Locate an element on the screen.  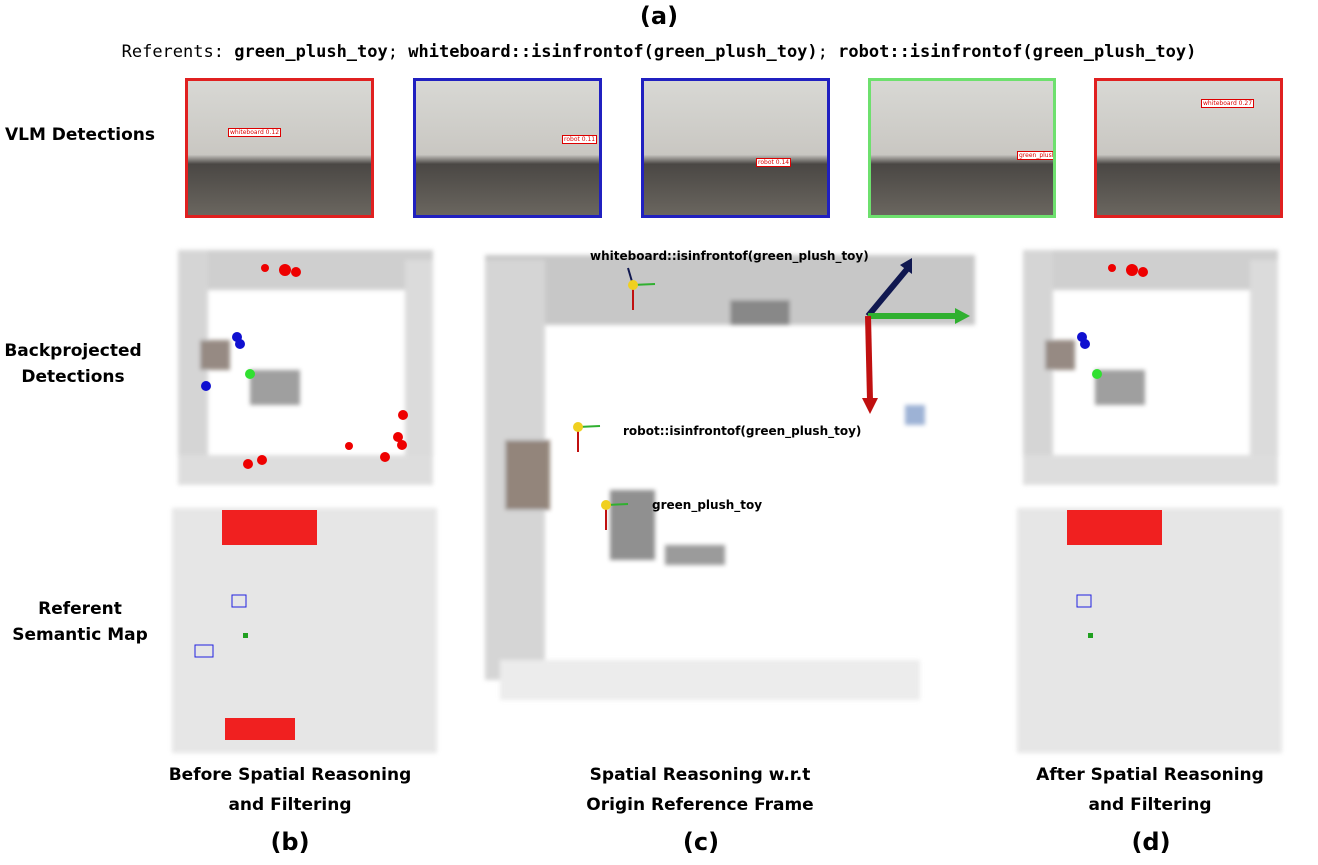
detection-image: whiteboard 0.27 is located at coordinates (1188, 148).